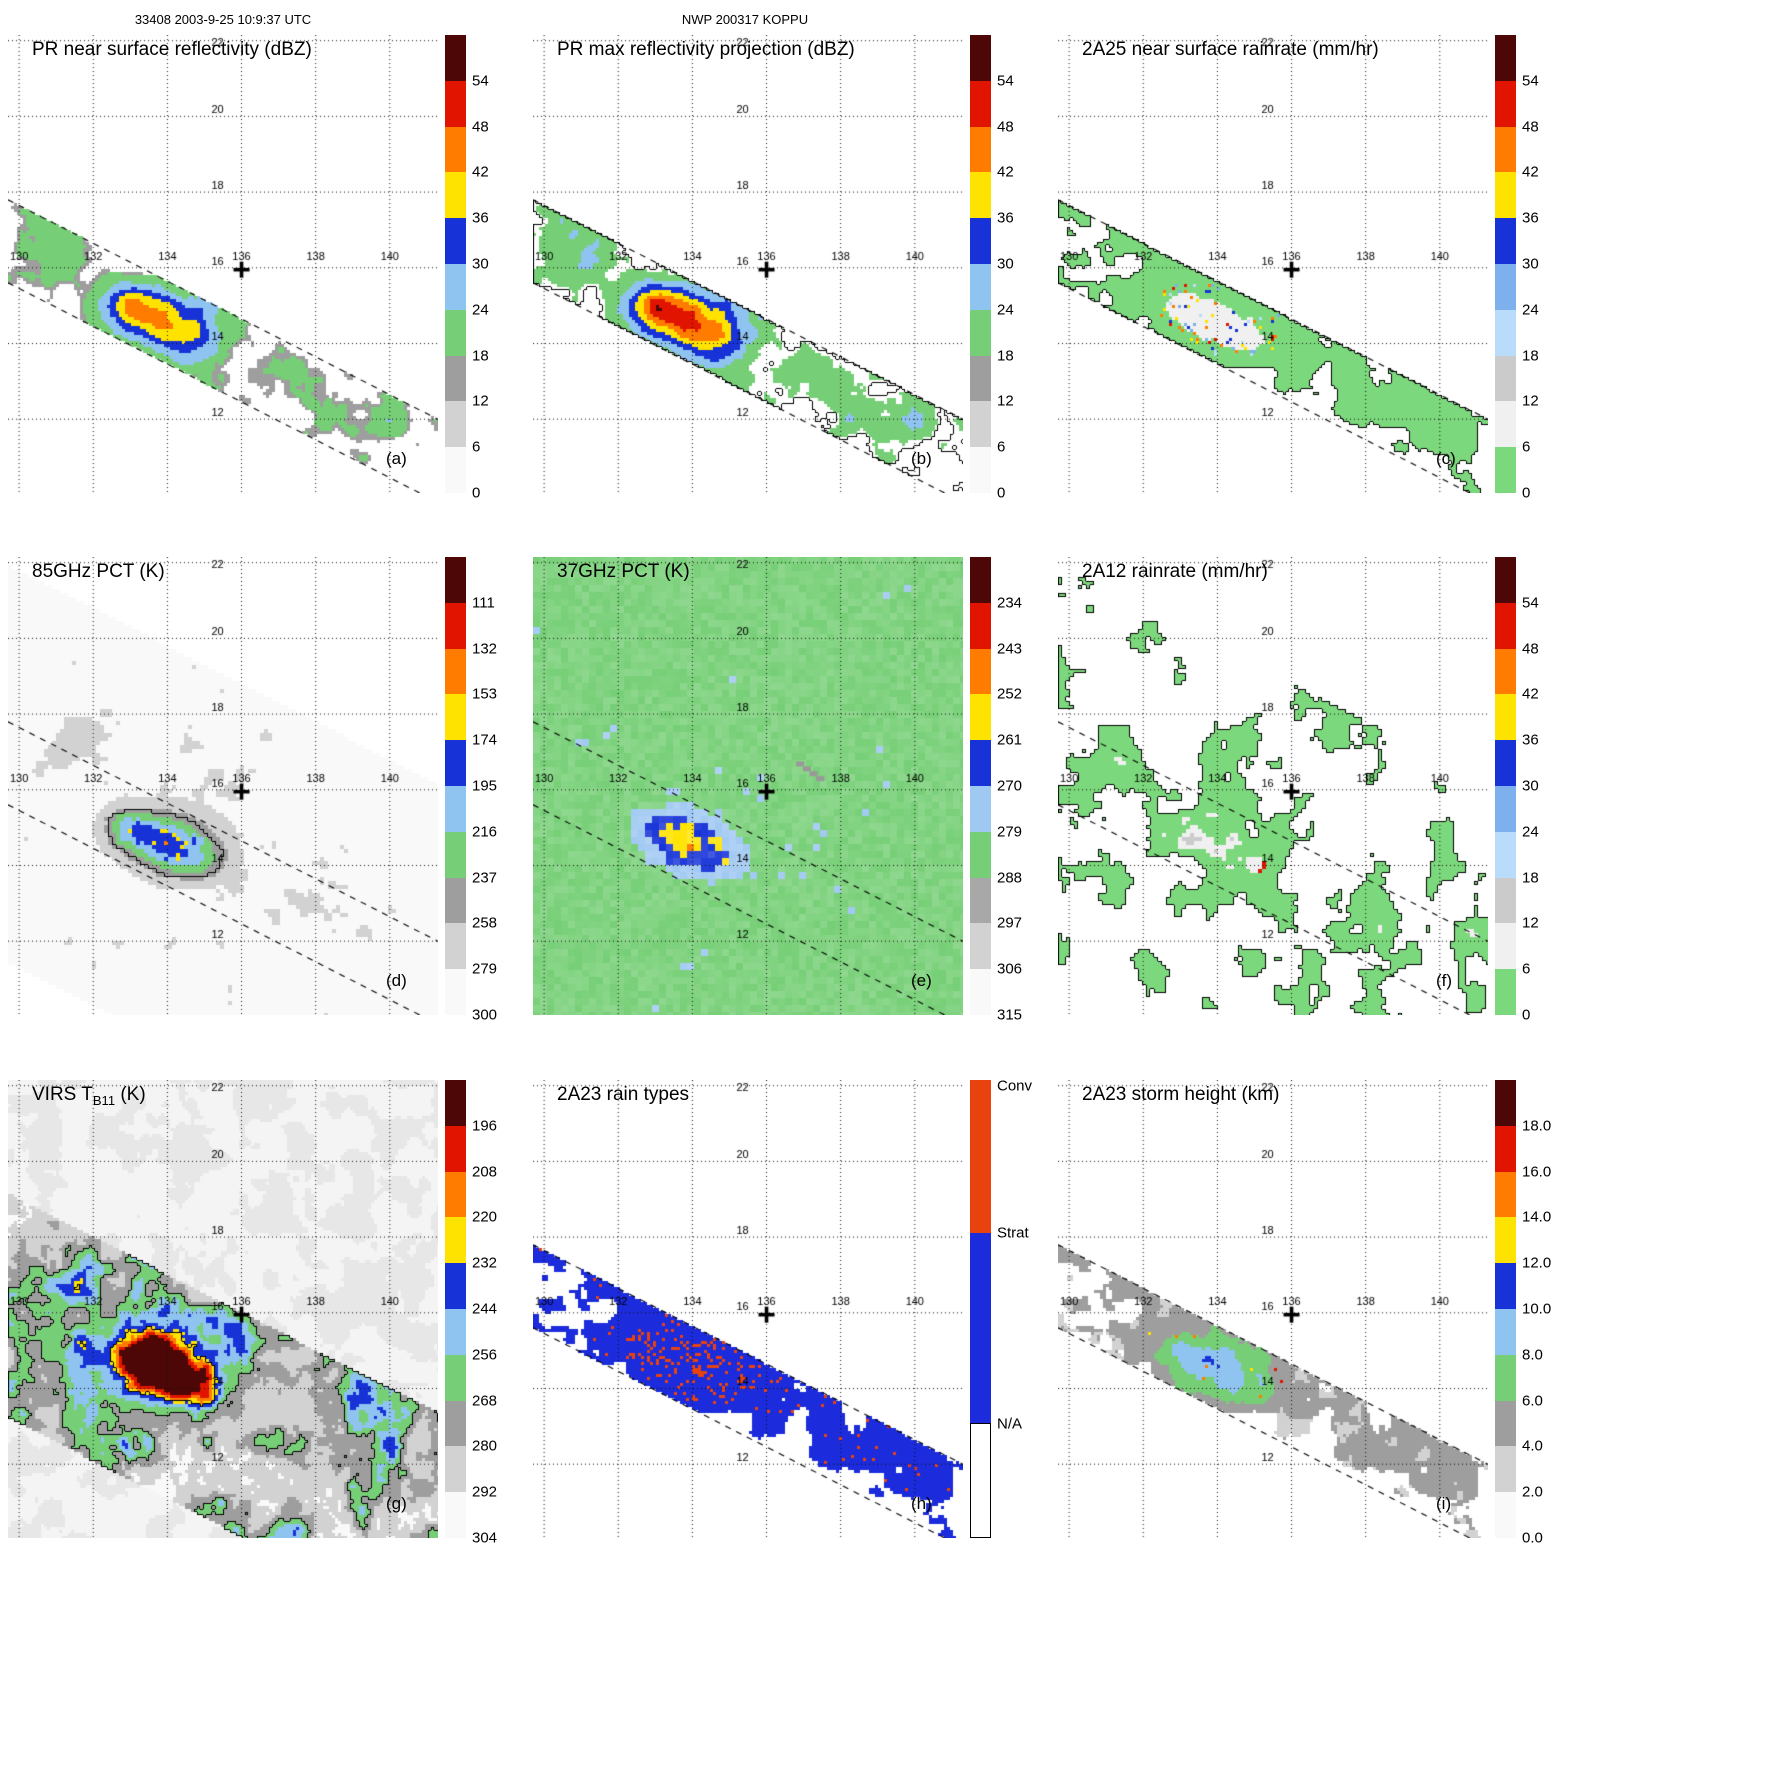 This screenshot has width=1771, height=1771. I want to click on map-canvas-e, so click(748, 786).